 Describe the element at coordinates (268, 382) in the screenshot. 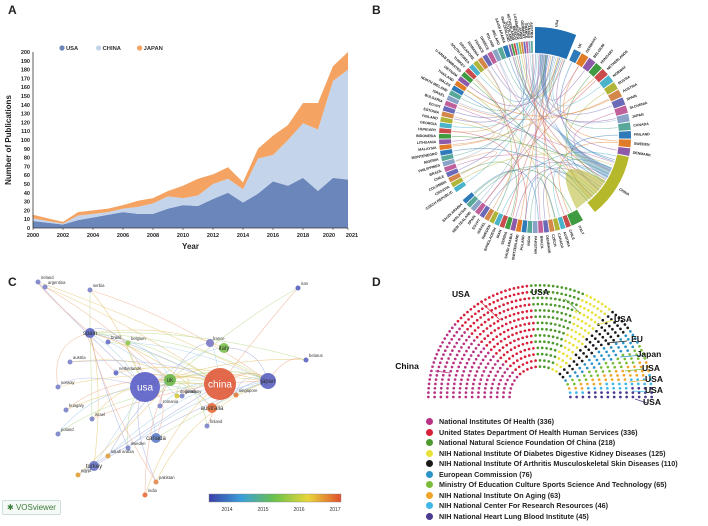

I see `node-label-japan: japan` at that location.